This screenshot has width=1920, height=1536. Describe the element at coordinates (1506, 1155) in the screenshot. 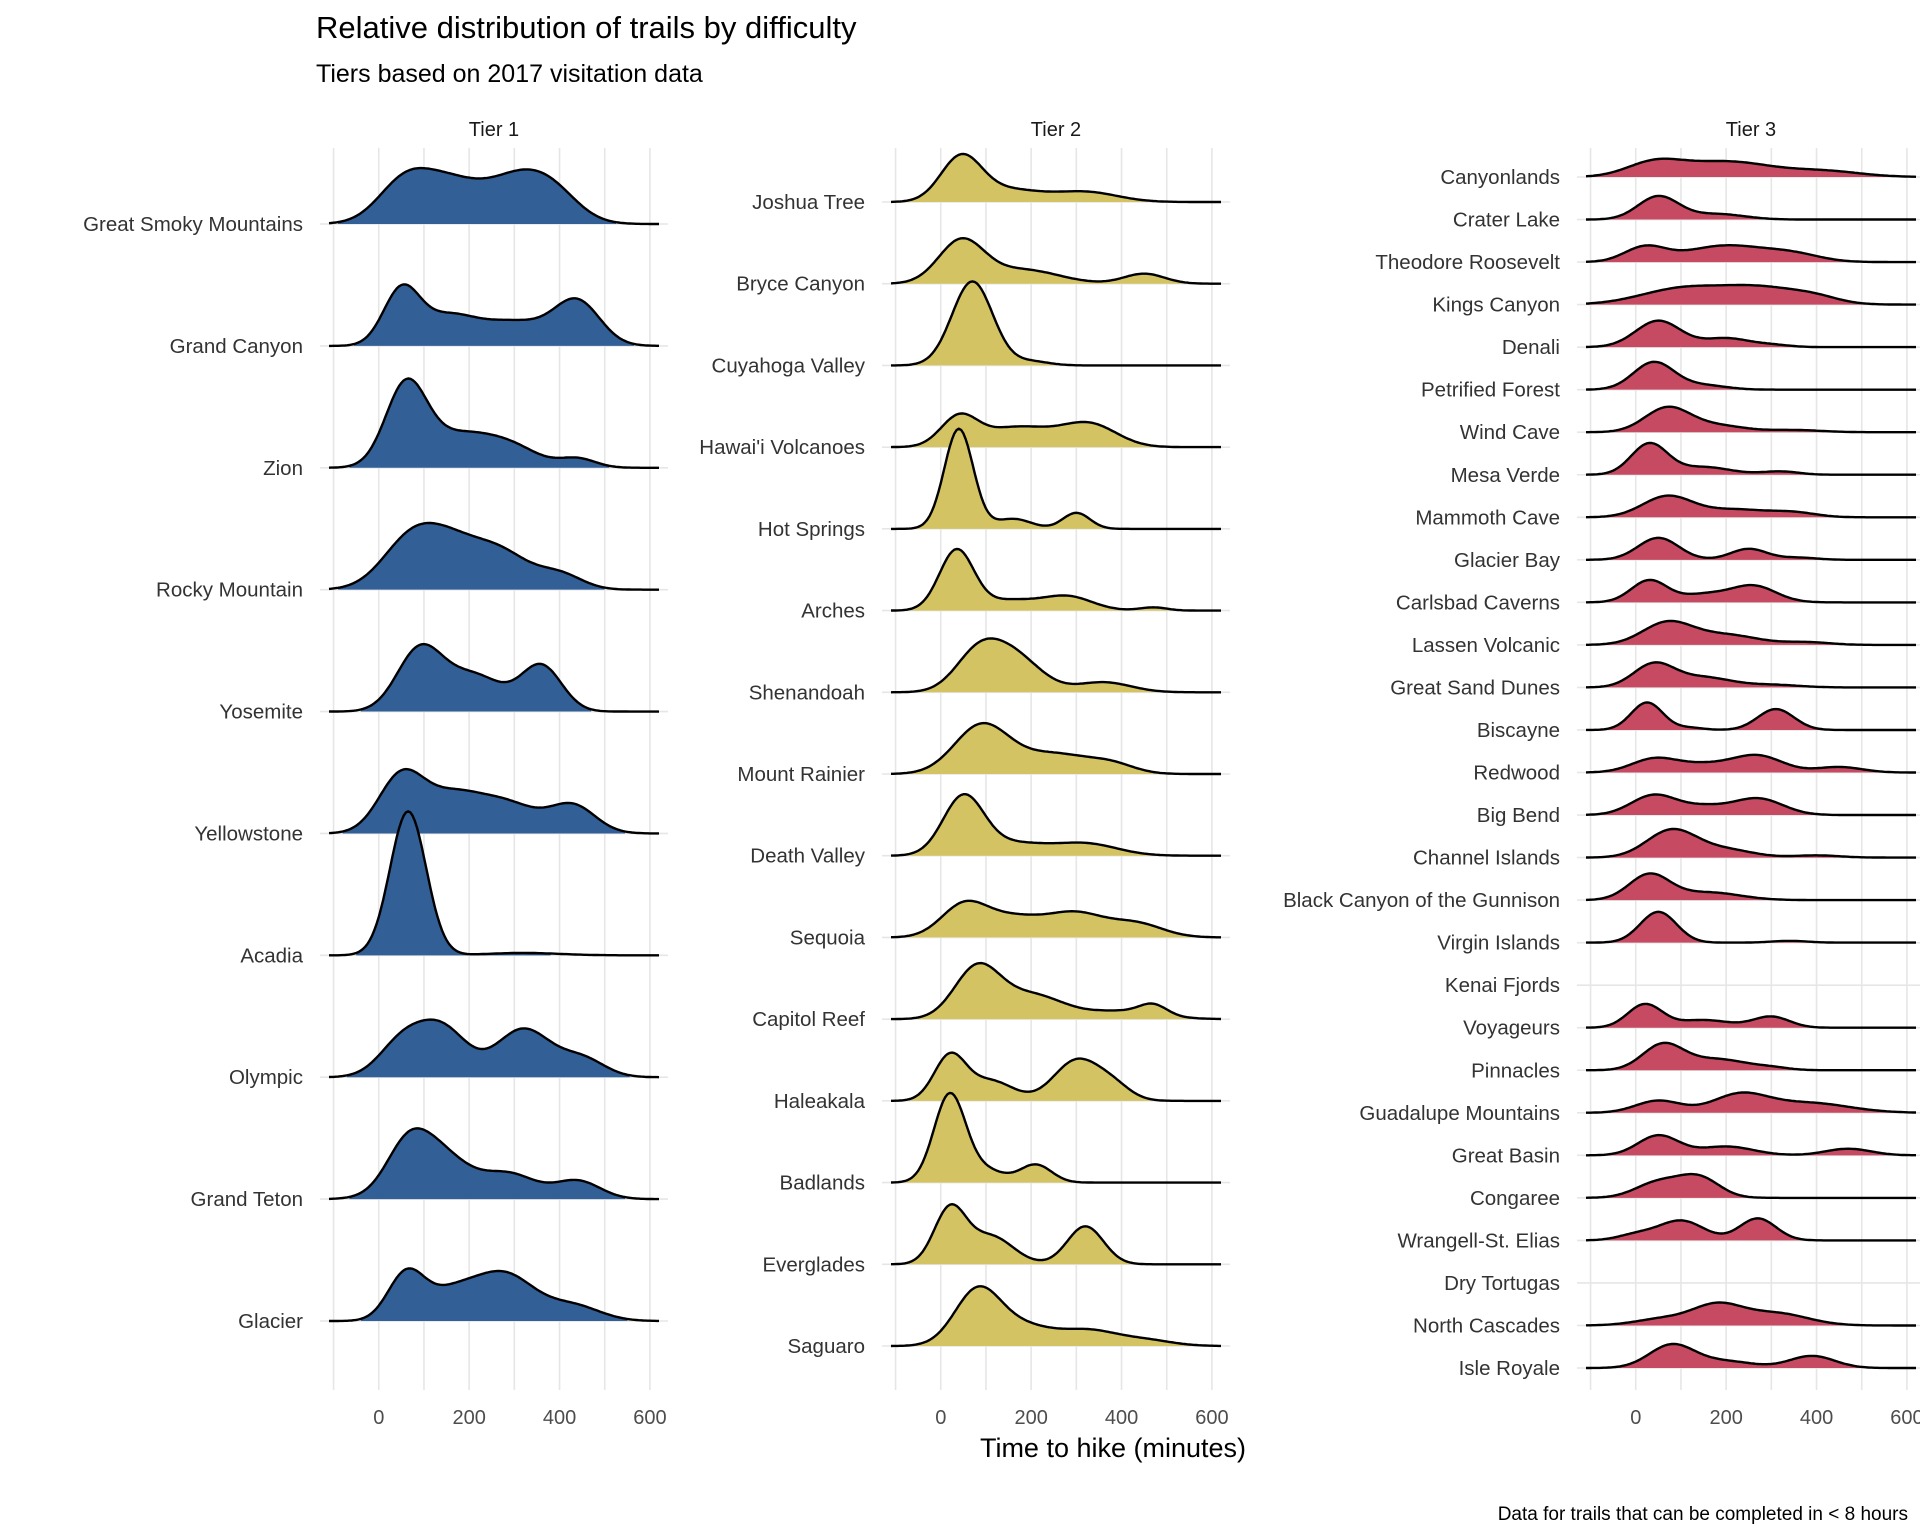

I see `y-category-label: Great Basin` at that location.